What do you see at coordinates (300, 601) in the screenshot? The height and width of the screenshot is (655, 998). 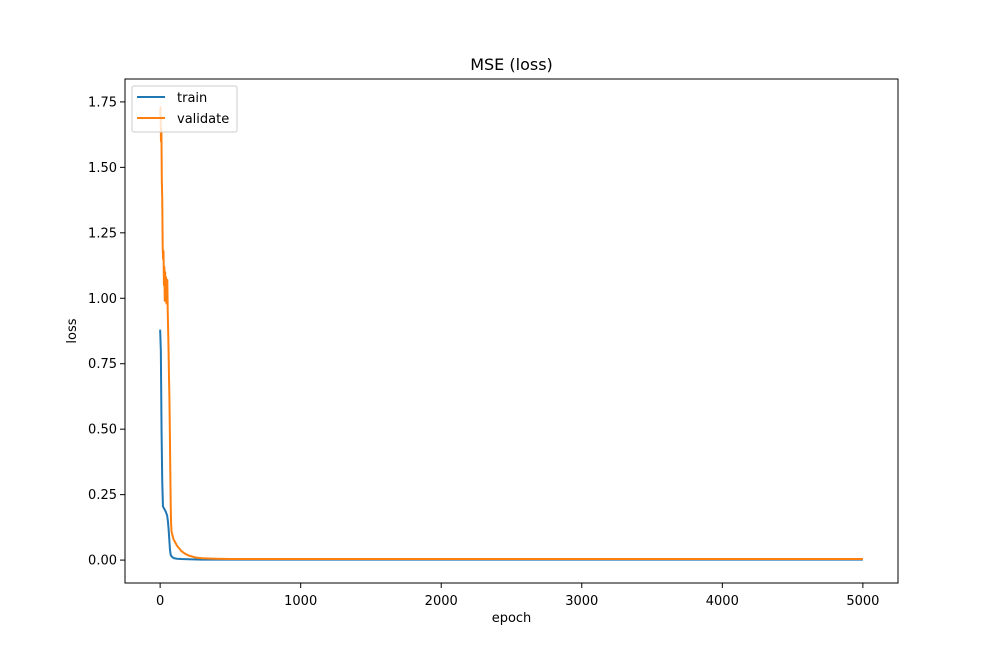 I see `x-tick-label: 1000` at bounding box center [300, 601].